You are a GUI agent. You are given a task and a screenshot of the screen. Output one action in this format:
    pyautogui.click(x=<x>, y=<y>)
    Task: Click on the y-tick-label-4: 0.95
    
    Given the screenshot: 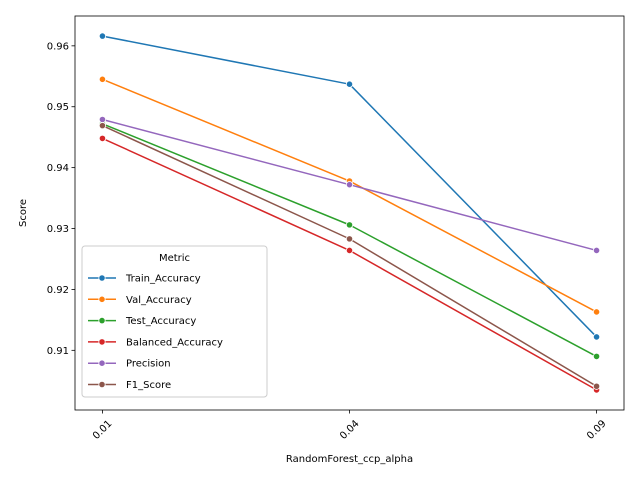 What is the action you would take?
    pyautogui.click(x=58, y=107)
    